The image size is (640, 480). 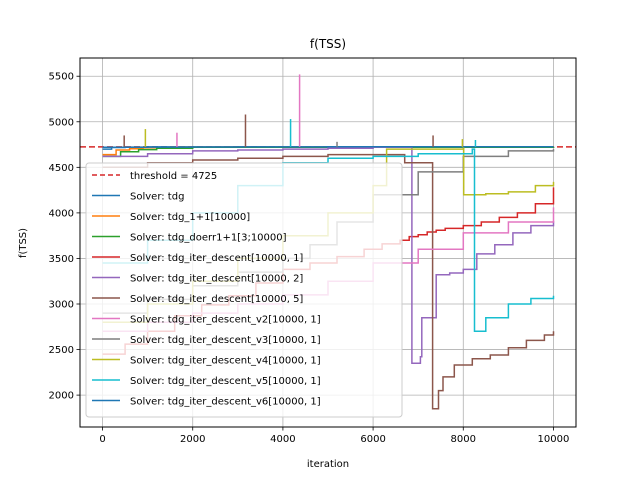 What do you see at coordinates (173, 176) in the screenshot?
I see `legend-label: threshold = 4725` at bounding box center [173, 176].